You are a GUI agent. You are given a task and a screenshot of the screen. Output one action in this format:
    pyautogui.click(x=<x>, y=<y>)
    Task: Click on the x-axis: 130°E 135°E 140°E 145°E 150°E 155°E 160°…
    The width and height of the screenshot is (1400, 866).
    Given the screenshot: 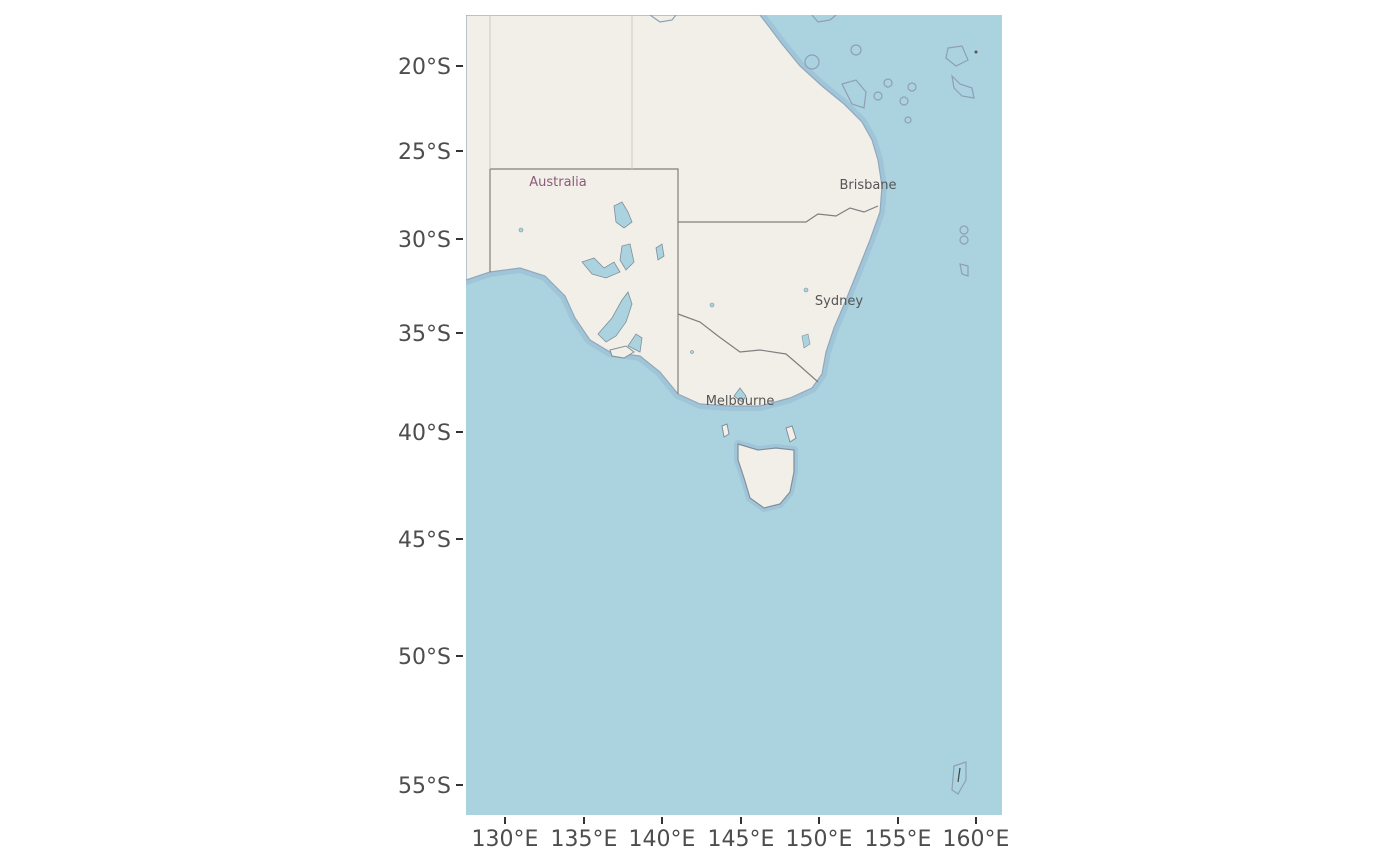 What is the action you would take?
    pyautogui.click(x=741, y=834)
    